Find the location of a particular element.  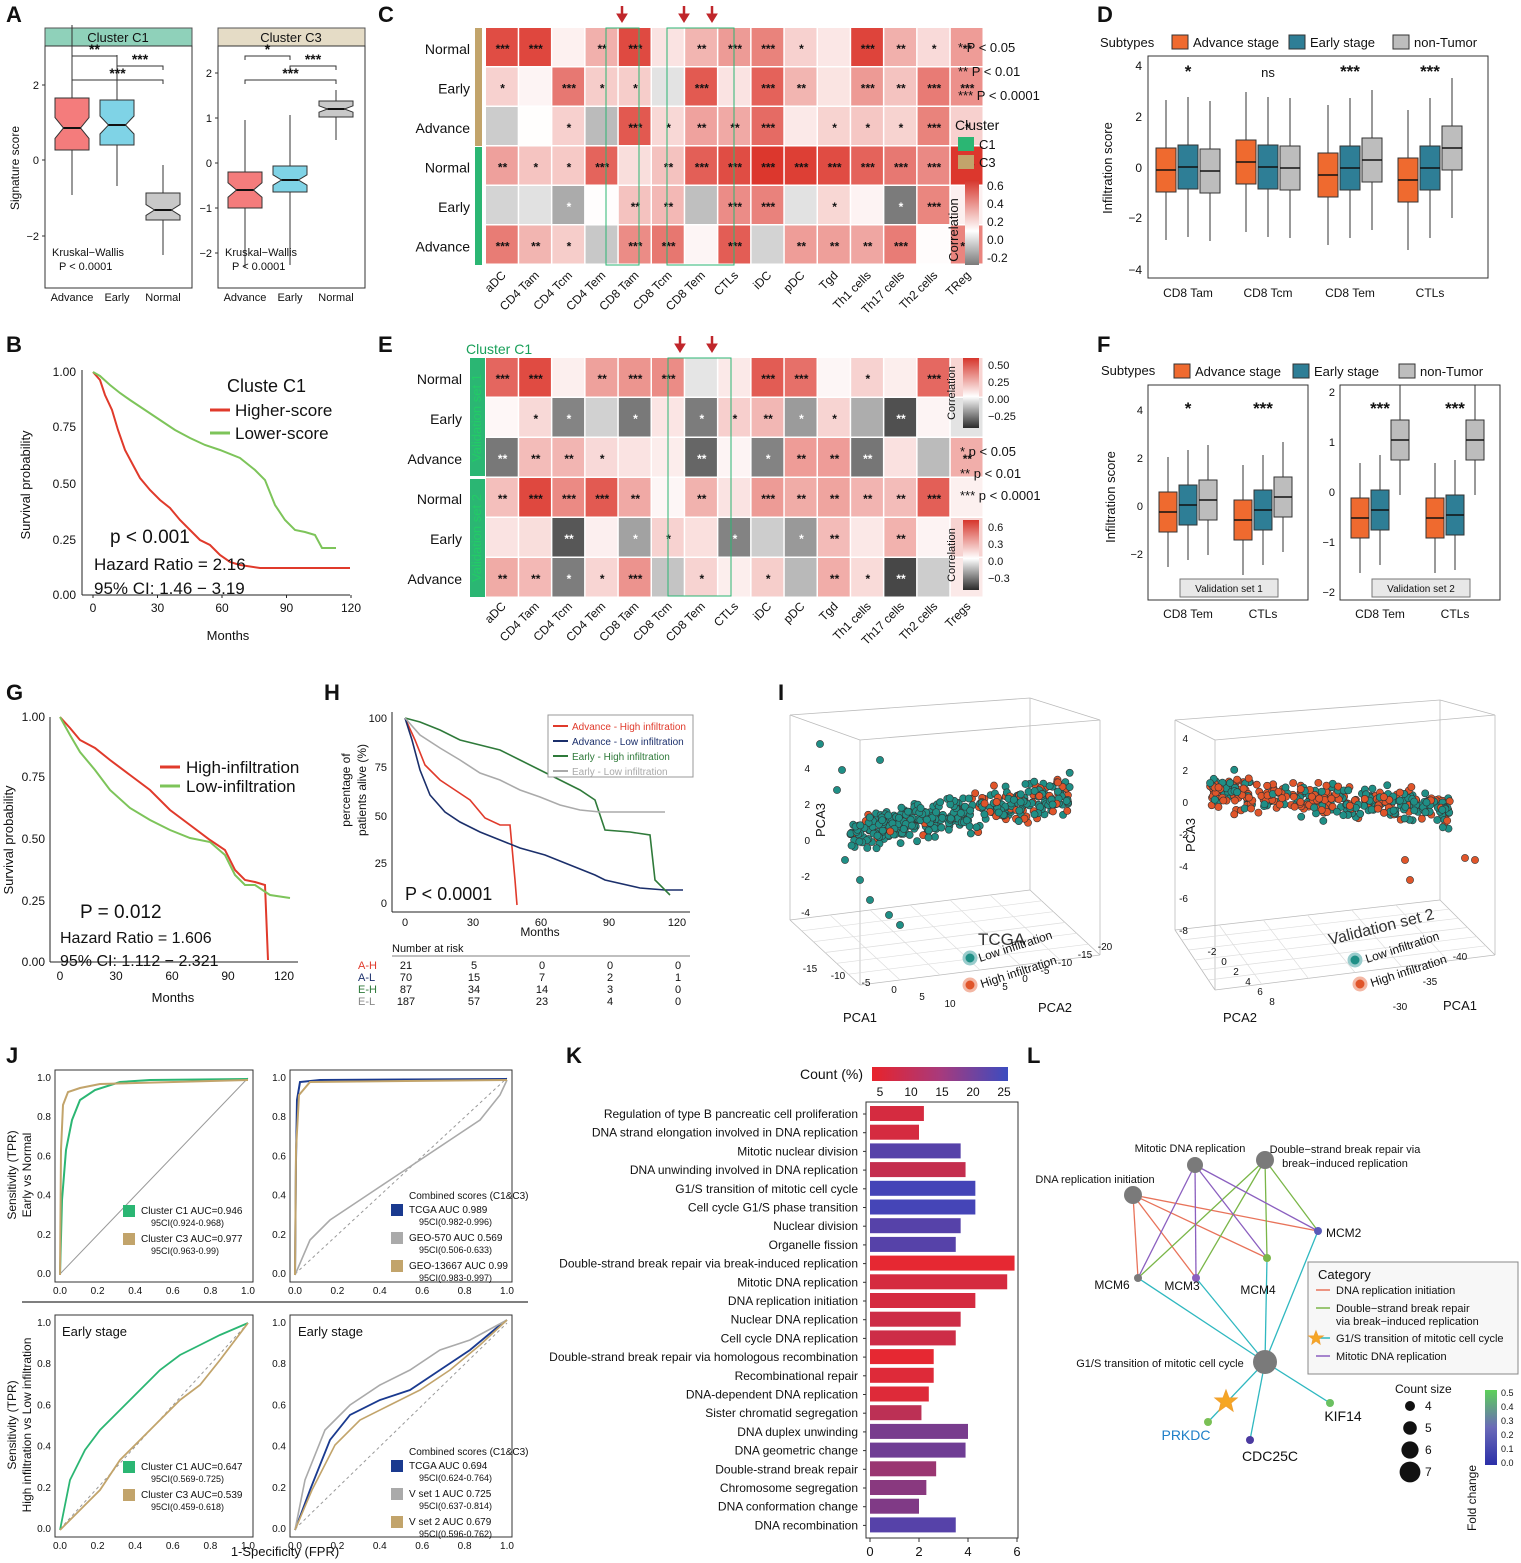

plot-frame is located at coordinates (401, 1426).